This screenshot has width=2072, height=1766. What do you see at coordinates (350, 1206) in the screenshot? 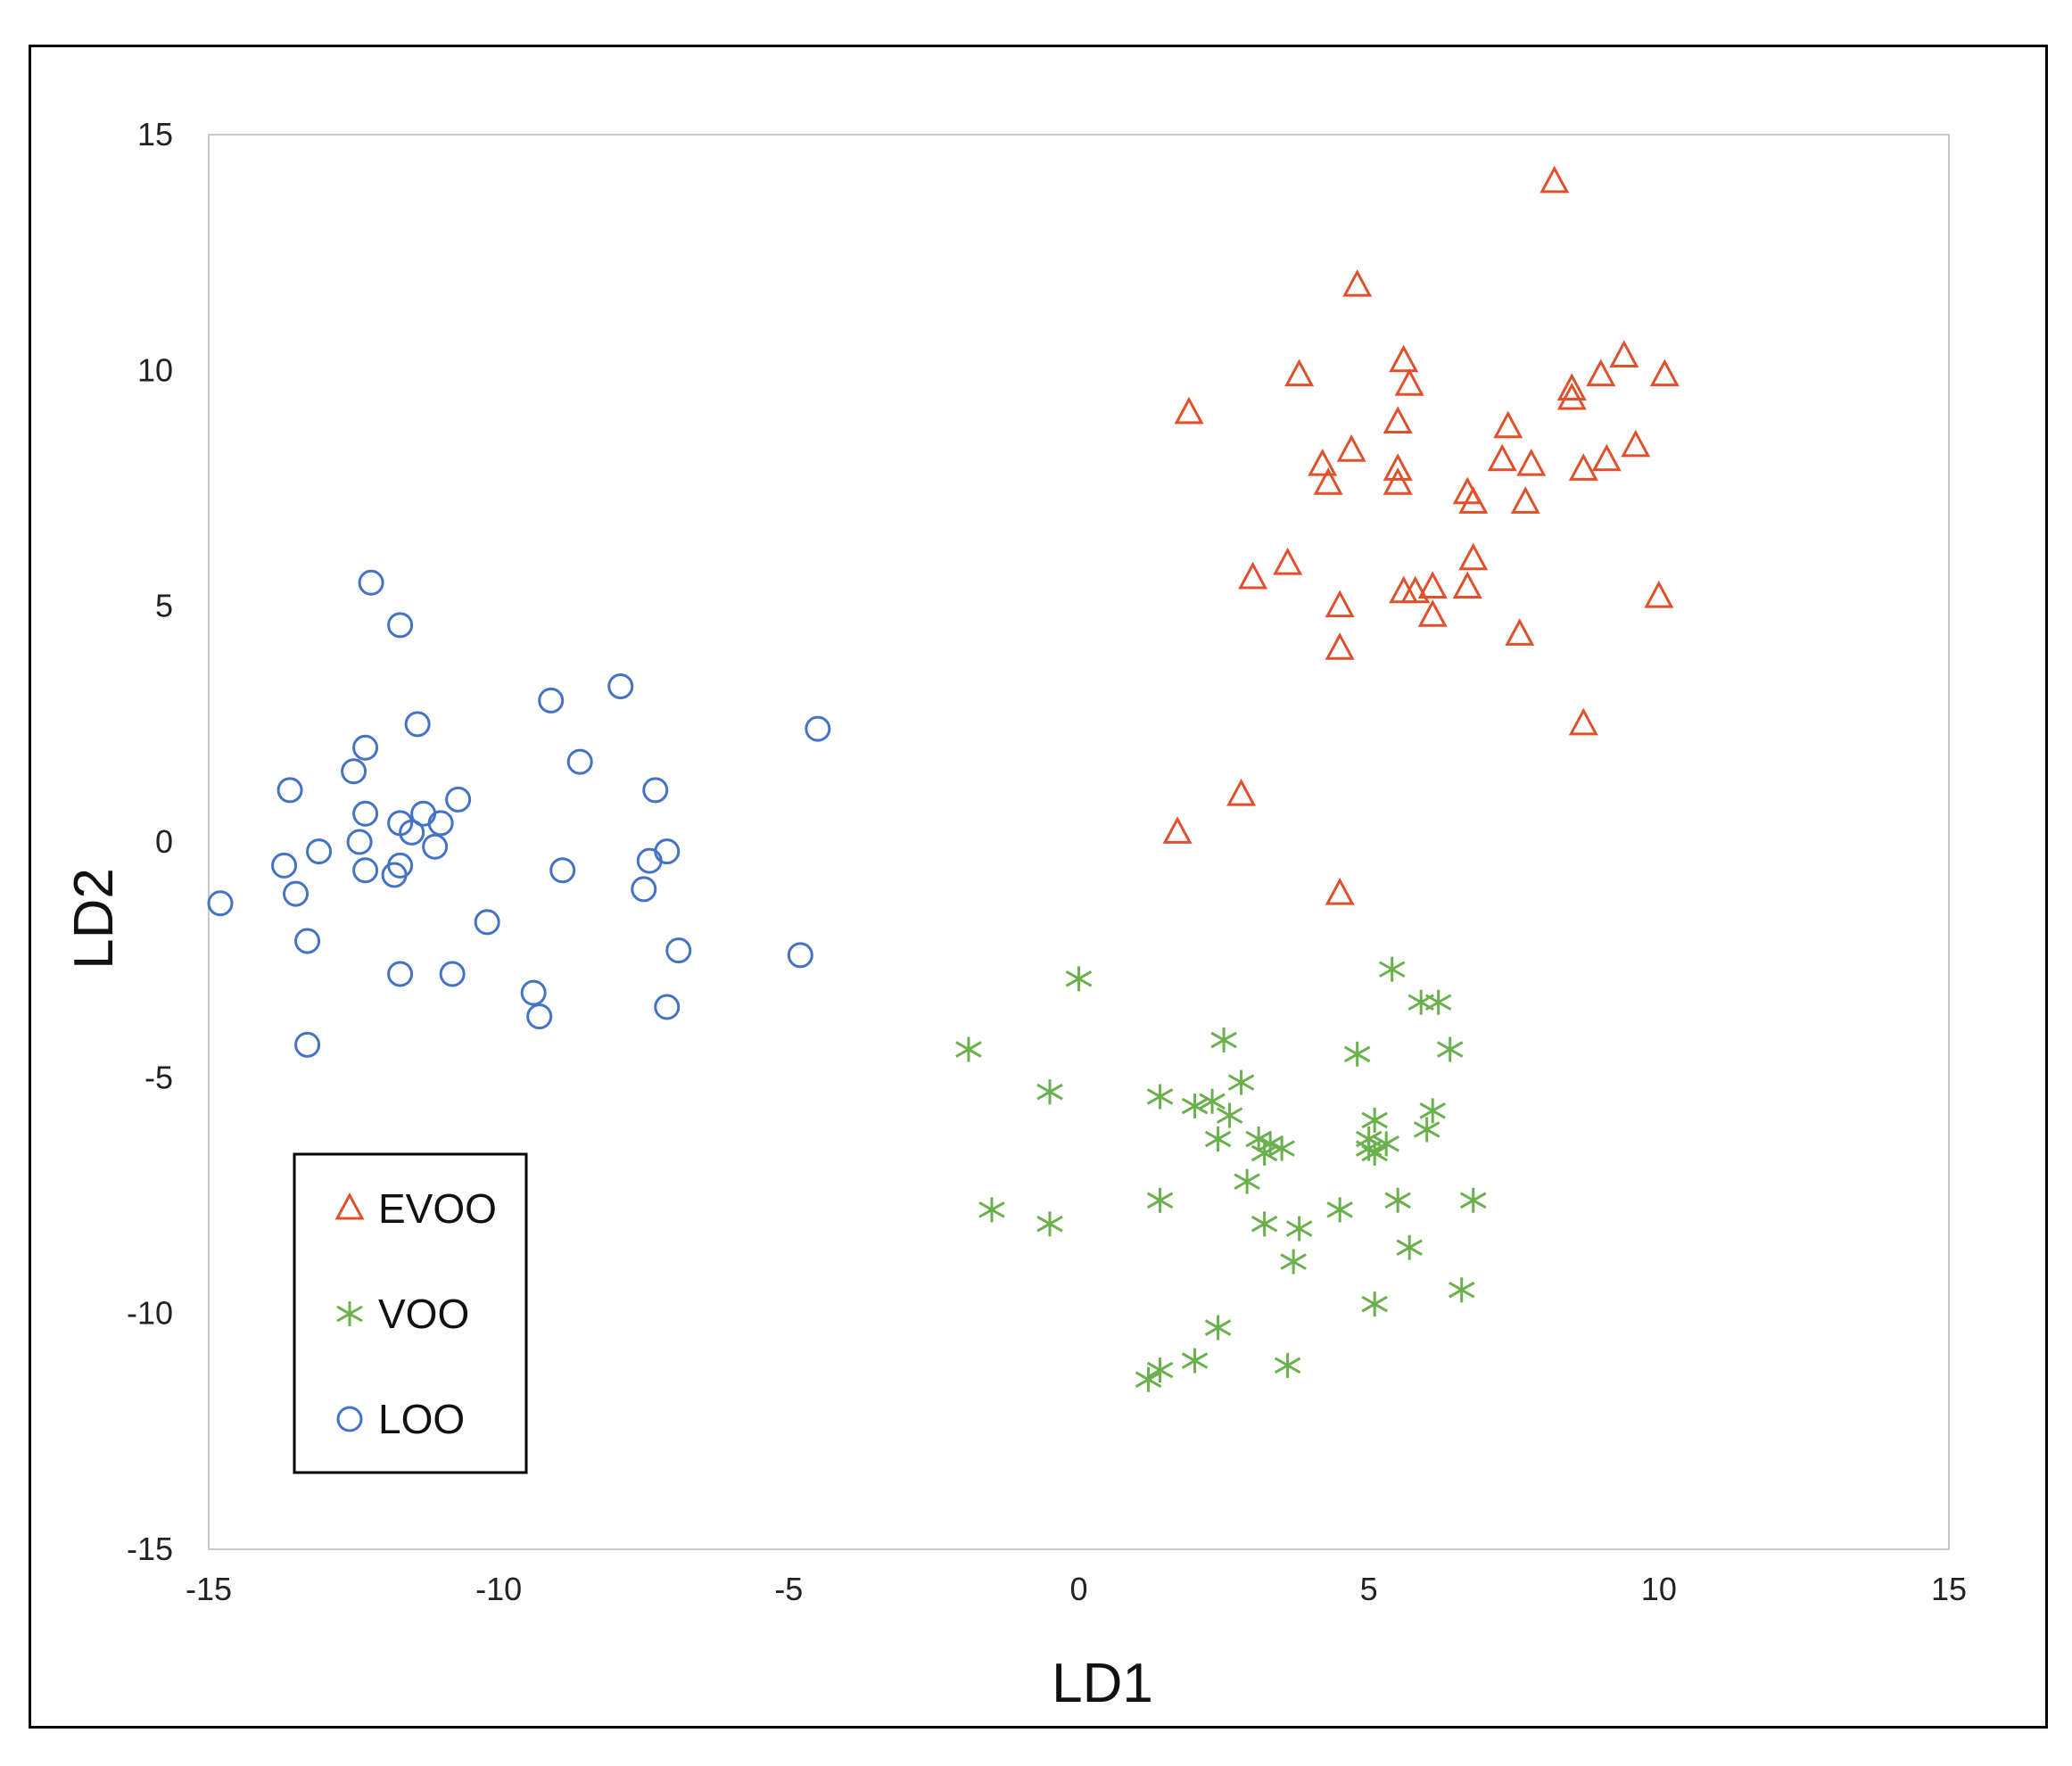
I see `legend-marker-evoo` at bounding box center [350, 1206].